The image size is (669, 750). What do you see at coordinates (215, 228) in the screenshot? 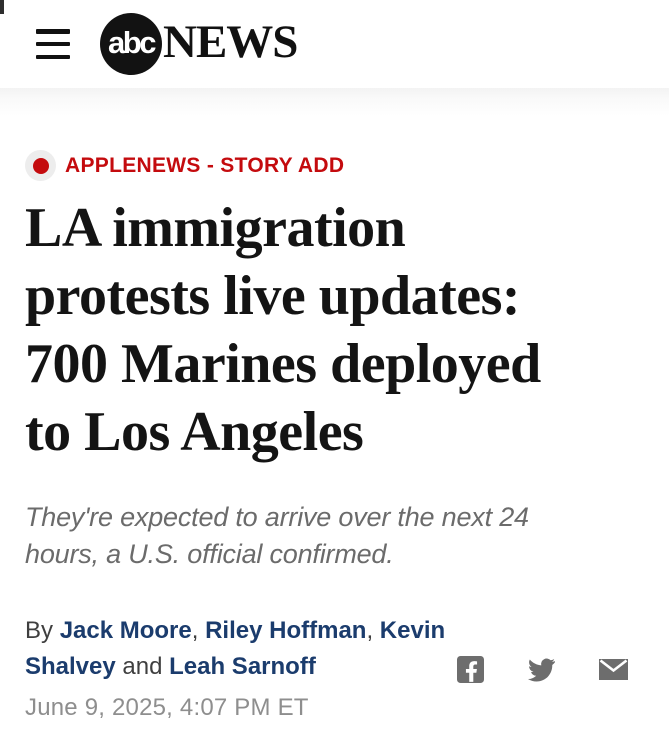
I see `headline-line: LA immigration` at bounding box center [215, 228].